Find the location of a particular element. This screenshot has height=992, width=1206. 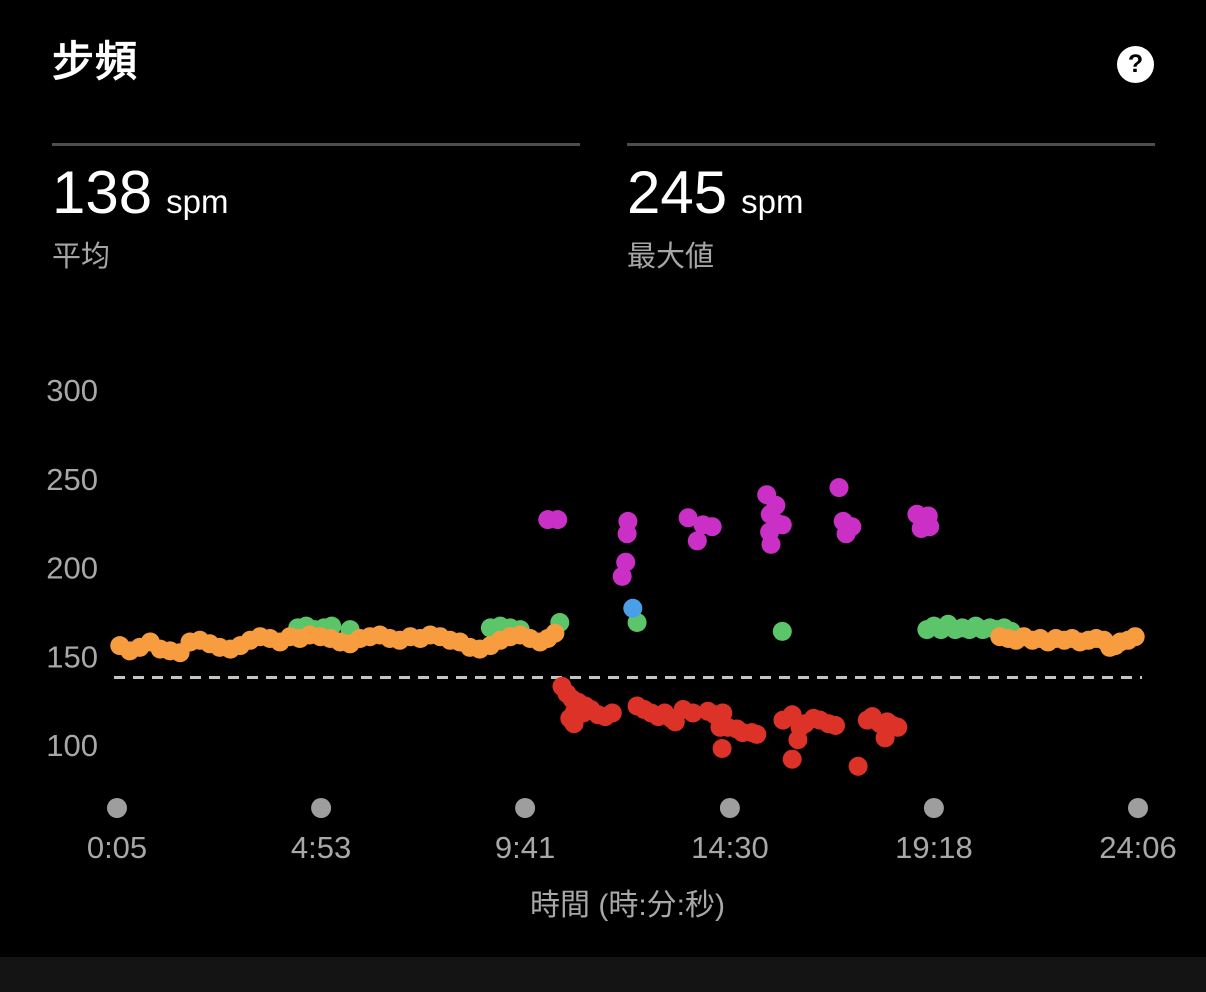

series-zone-magenta is located at coordinates (739, 532).